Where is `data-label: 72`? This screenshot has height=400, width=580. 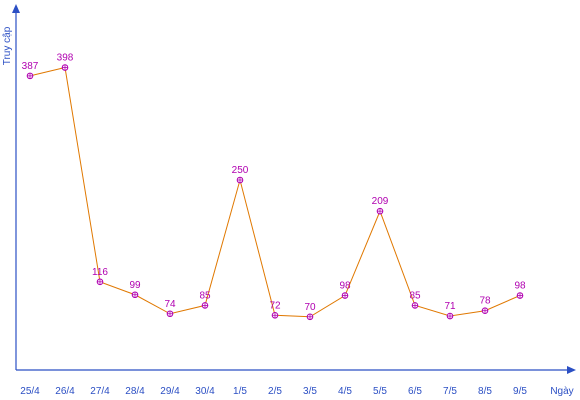
data-label: 72 is located at coordinates (275, 305).